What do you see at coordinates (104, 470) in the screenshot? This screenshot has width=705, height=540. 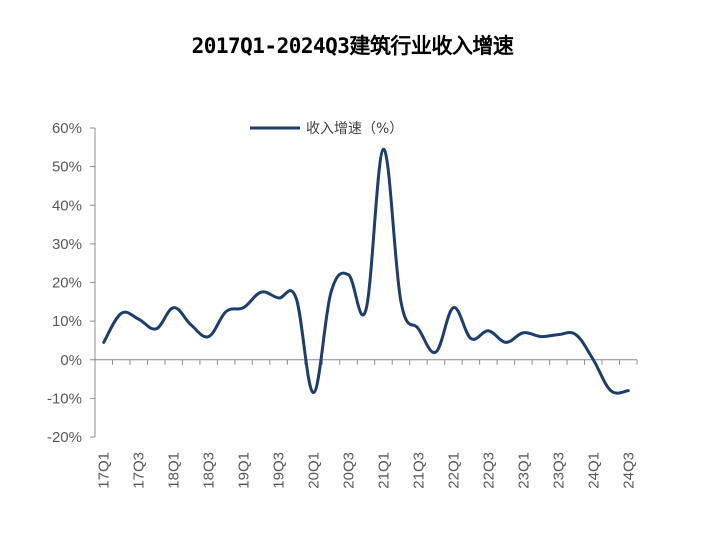 I see `x-tick-label: 17Q1` at bounding box center [104, 470].